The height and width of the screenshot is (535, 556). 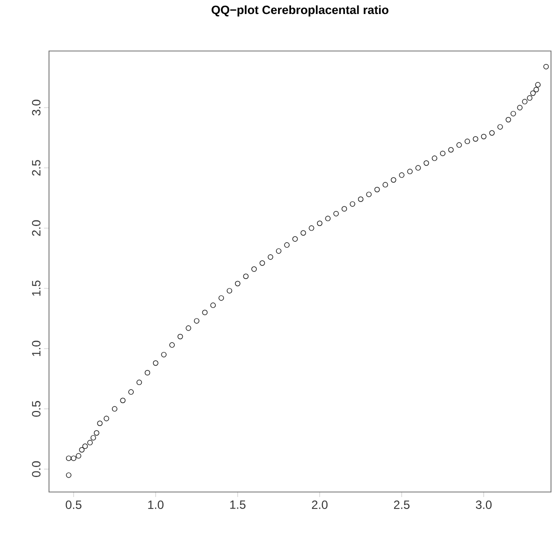 I want to click on y-tick-label: 0.0, so click(x=36, y=469).